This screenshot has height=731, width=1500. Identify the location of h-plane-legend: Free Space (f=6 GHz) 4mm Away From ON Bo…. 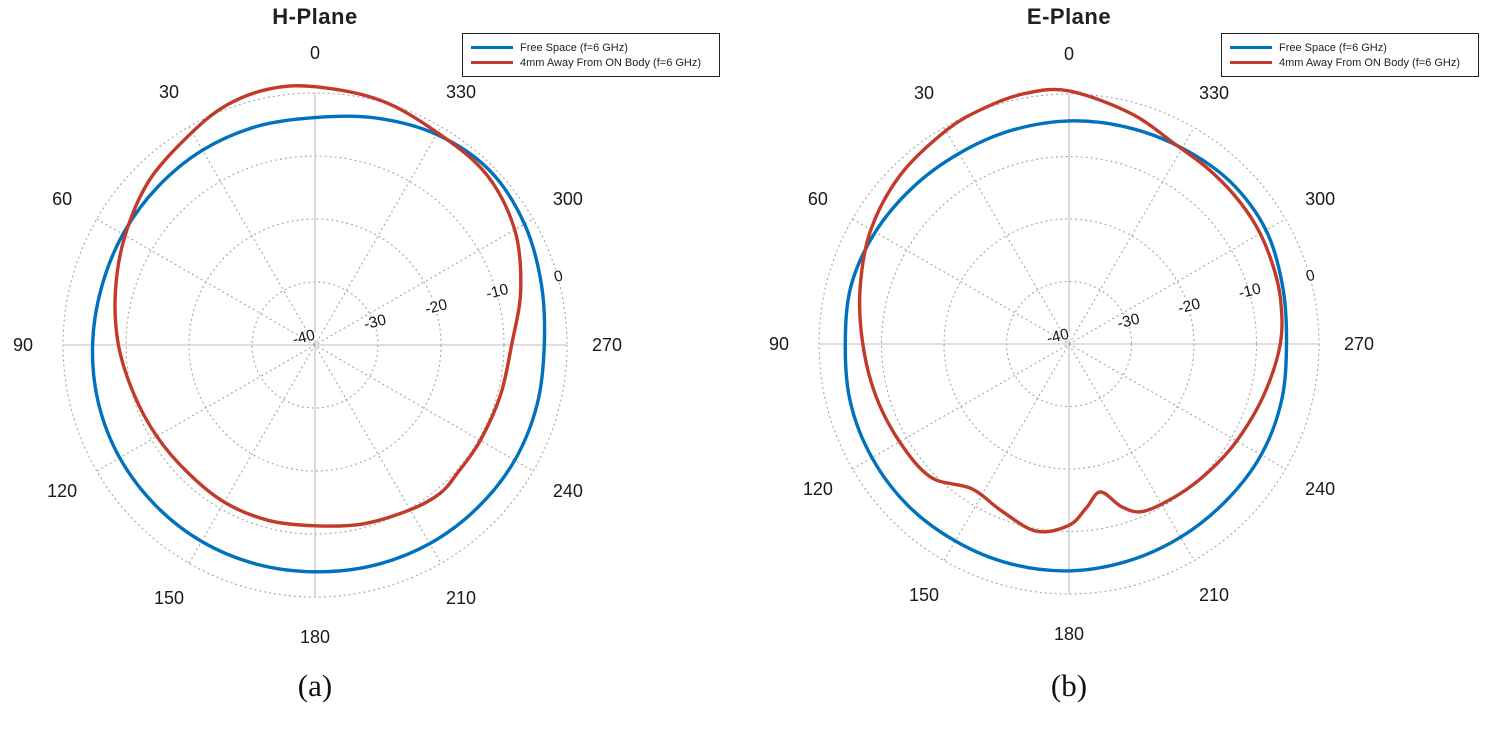
(591, 55).